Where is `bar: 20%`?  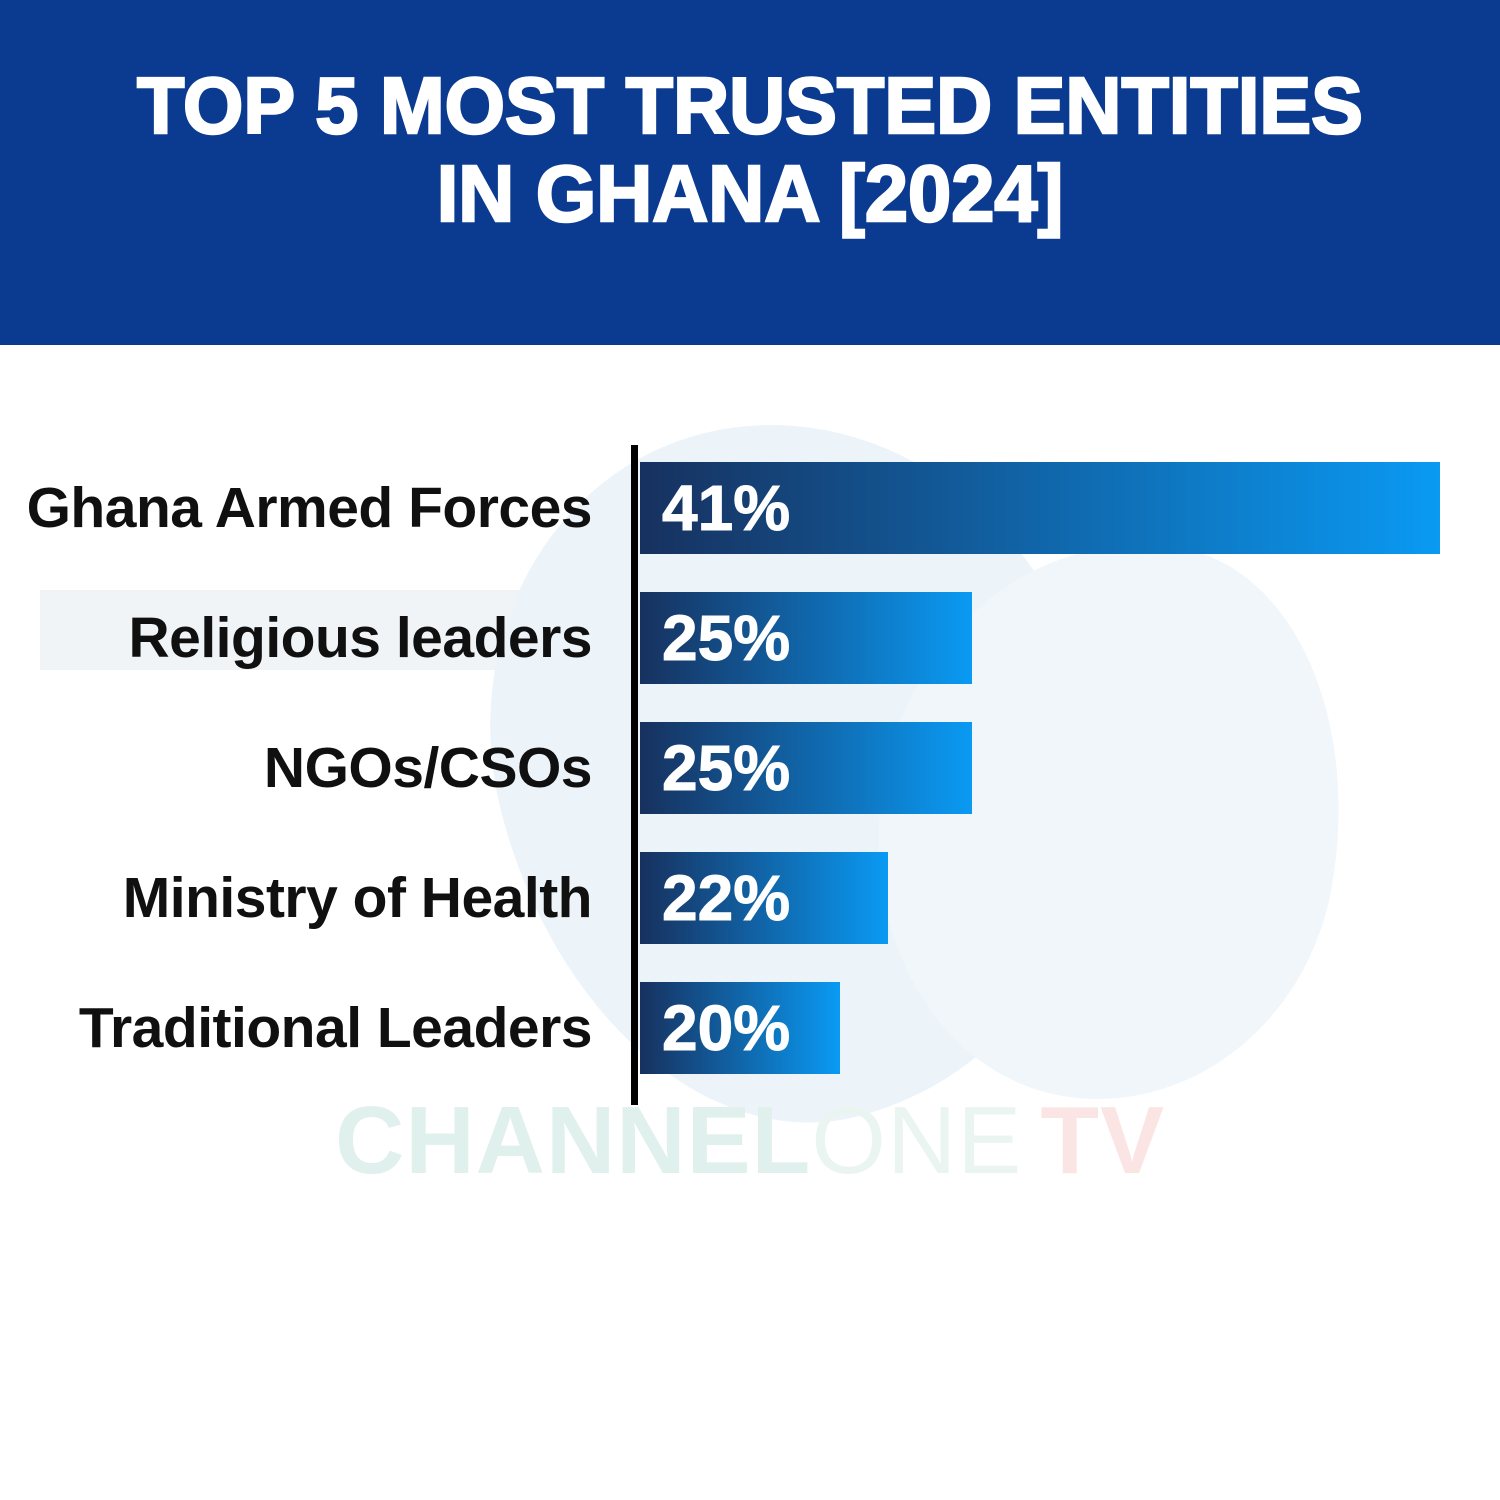
bar: 20% is located at coordinates (740, 1028).